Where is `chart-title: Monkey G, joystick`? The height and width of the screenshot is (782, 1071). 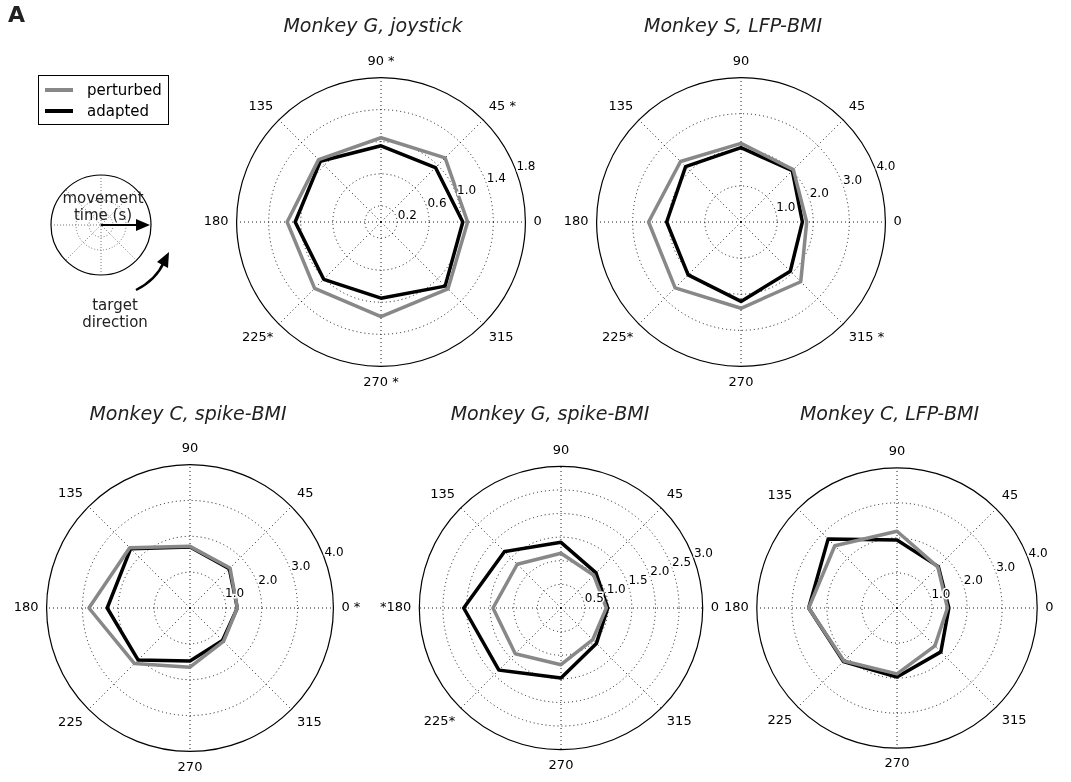 chart-title: Monkey G, joystick is located at coordinates (373, 25).